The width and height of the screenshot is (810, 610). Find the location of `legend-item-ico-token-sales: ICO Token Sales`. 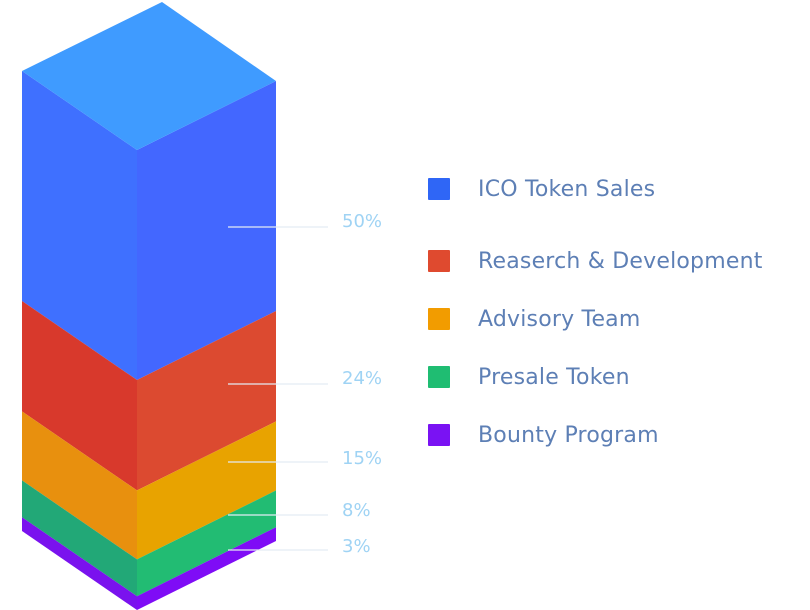

legend-item-ico-token-sales: ICO Token Sales is located at coordinates (595, 189).